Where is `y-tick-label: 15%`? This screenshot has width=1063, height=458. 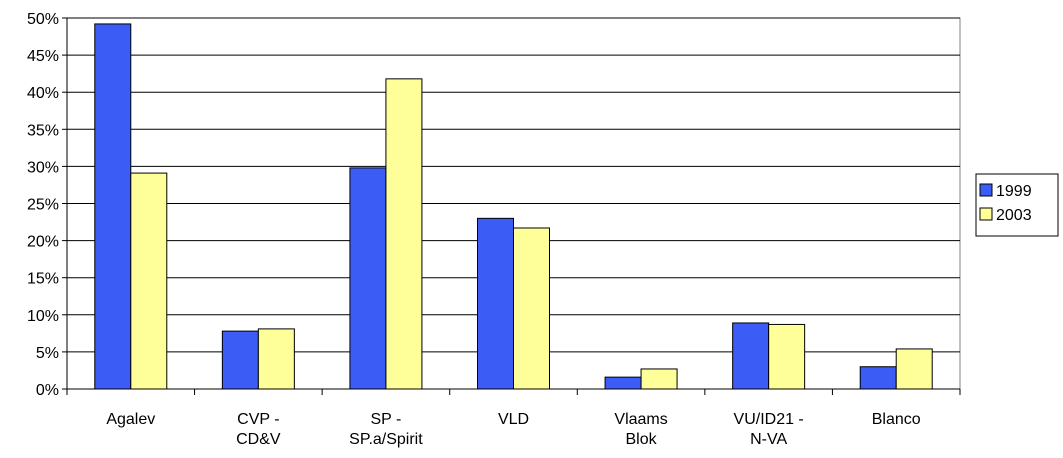 y-tick-label: 15% is located at coordinates (43, 279).